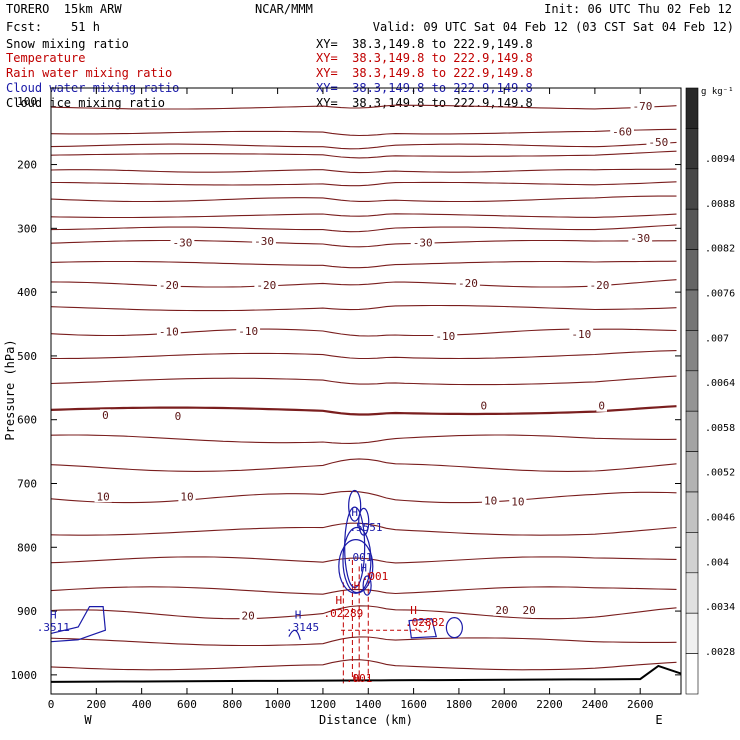  What do you see at coordinates (89, 73) in the screenshot?
I see `legend-rain-name: Rain water mixing ratio` at bounding box center [89, 73].